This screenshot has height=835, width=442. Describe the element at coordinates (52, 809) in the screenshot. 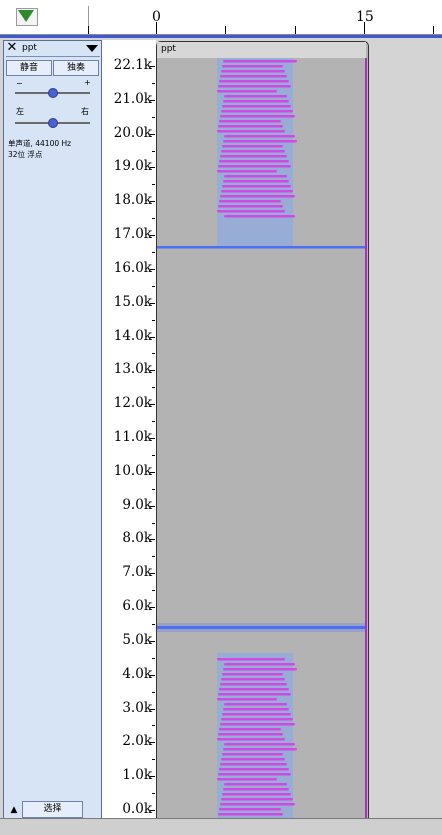

I see `select-button: 选择` at that location.